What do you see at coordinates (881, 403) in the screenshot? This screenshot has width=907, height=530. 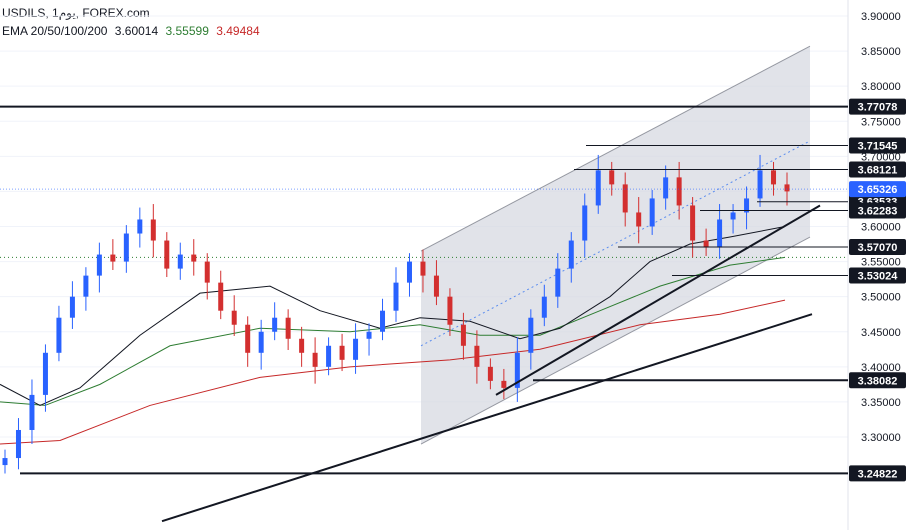 I see `y-tick-label: 3.35000` at bounding box center [881, 403].